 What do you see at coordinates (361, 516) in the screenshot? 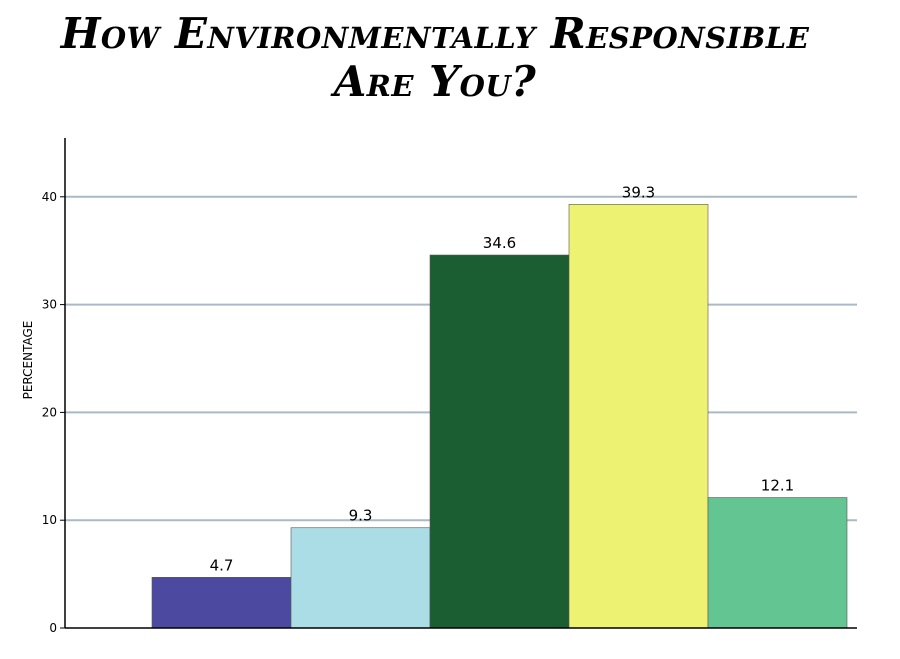
I see `data-label: 9.3` at bounding box center [361, 516].